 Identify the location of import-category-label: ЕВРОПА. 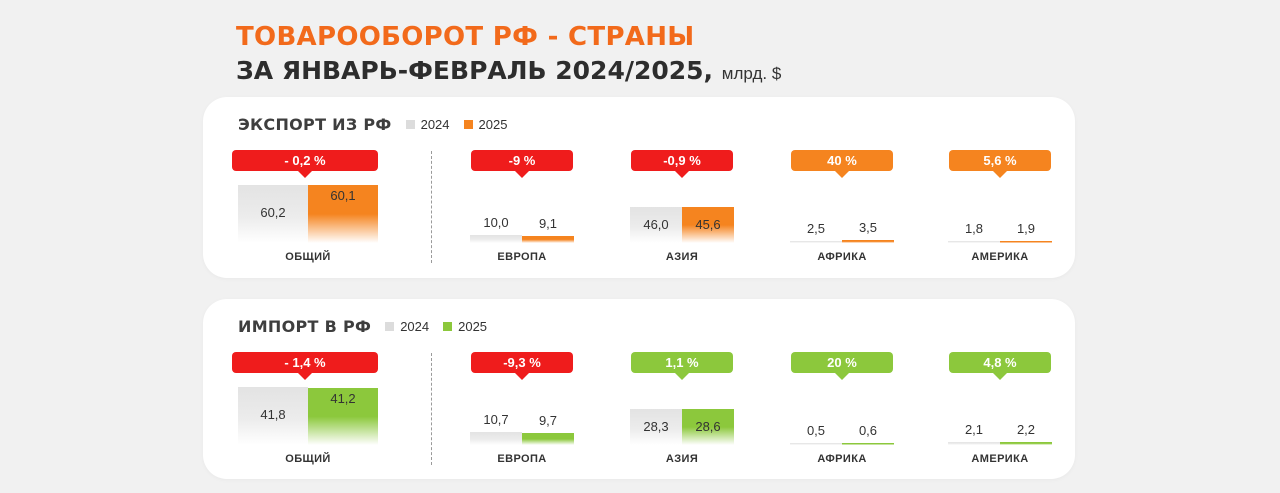
(522, 459).